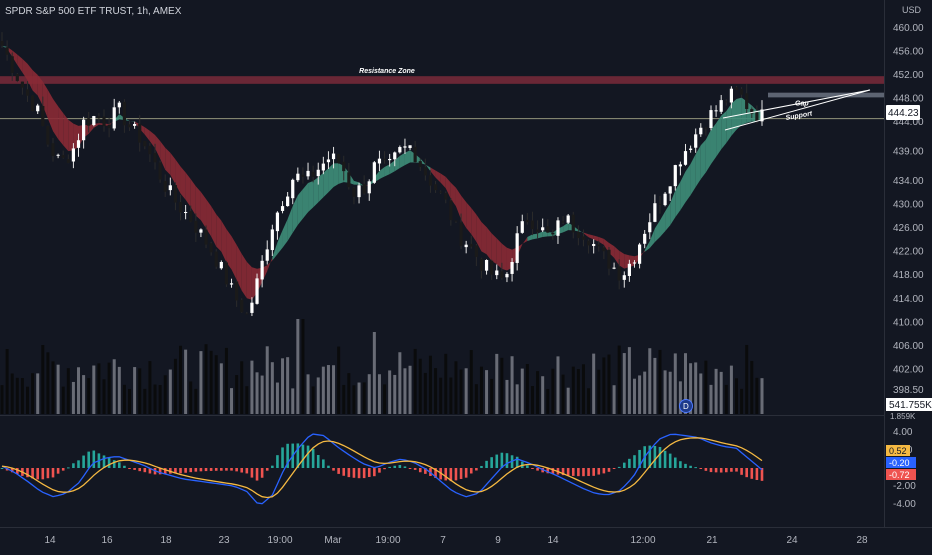 This screenshot has height=555, width=932. Describe the element at coordinates (903, 113) in the screenshot. I see `last-price-label: 444.23` at that location.